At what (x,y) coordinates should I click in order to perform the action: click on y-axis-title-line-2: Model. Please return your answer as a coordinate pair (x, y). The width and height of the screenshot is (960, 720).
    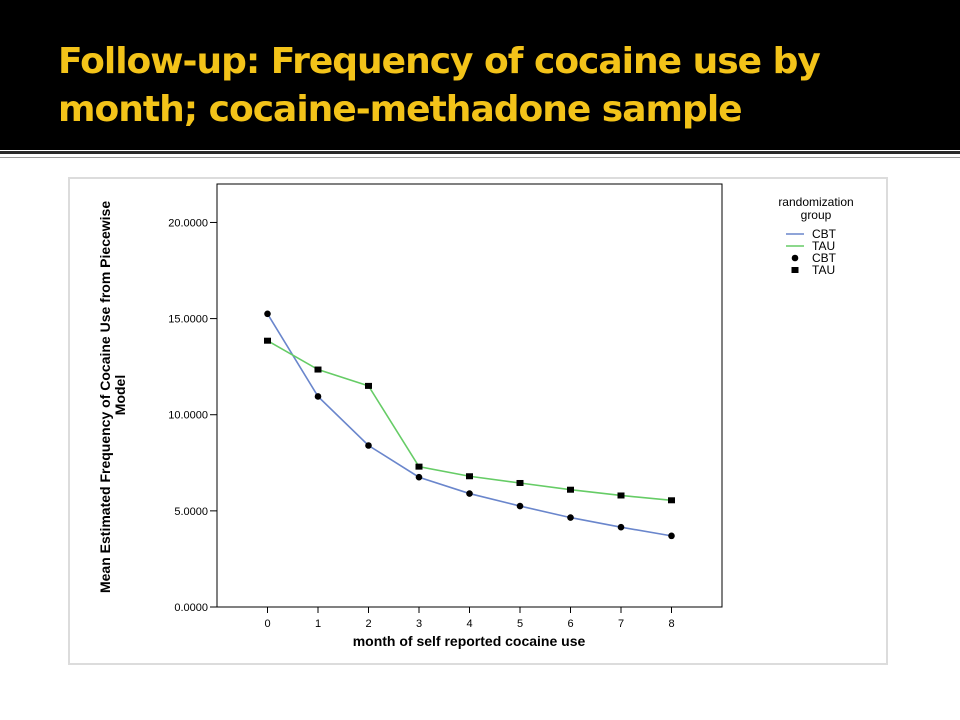
    Looking at the image, I should click on (120, 395).